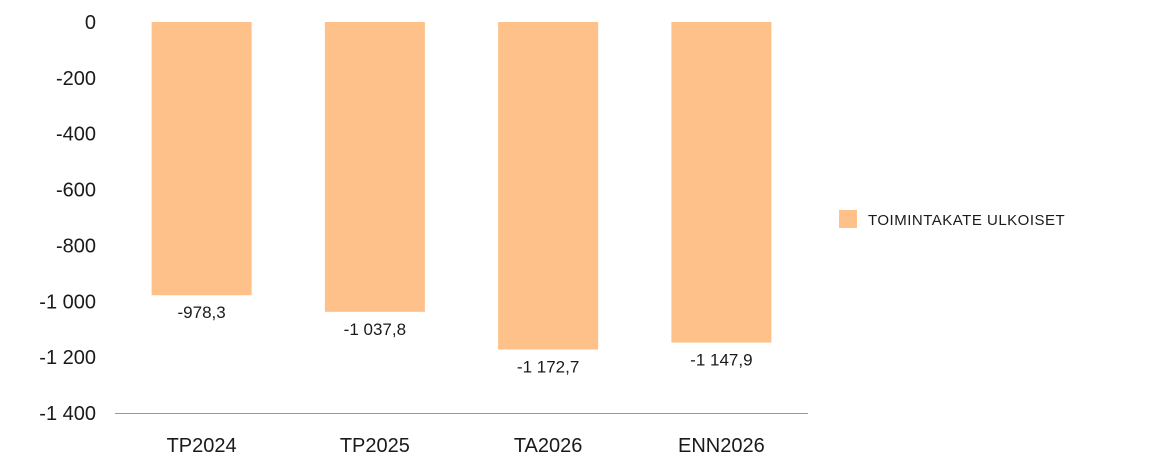 This screenshot has width=1150, height=461. What do you see at coordinates (375, 329) in the screenshot?
I see `data-label: -1 037,8` at bounding box center [375, 329].